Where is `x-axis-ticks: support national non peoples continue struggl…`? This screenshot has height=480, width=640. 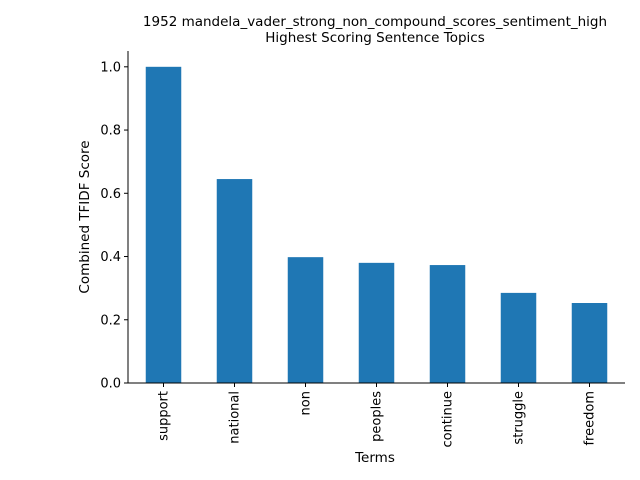 x-axis-ticks: support national non peoples continue struggl… is located at coordinates (377, 415).